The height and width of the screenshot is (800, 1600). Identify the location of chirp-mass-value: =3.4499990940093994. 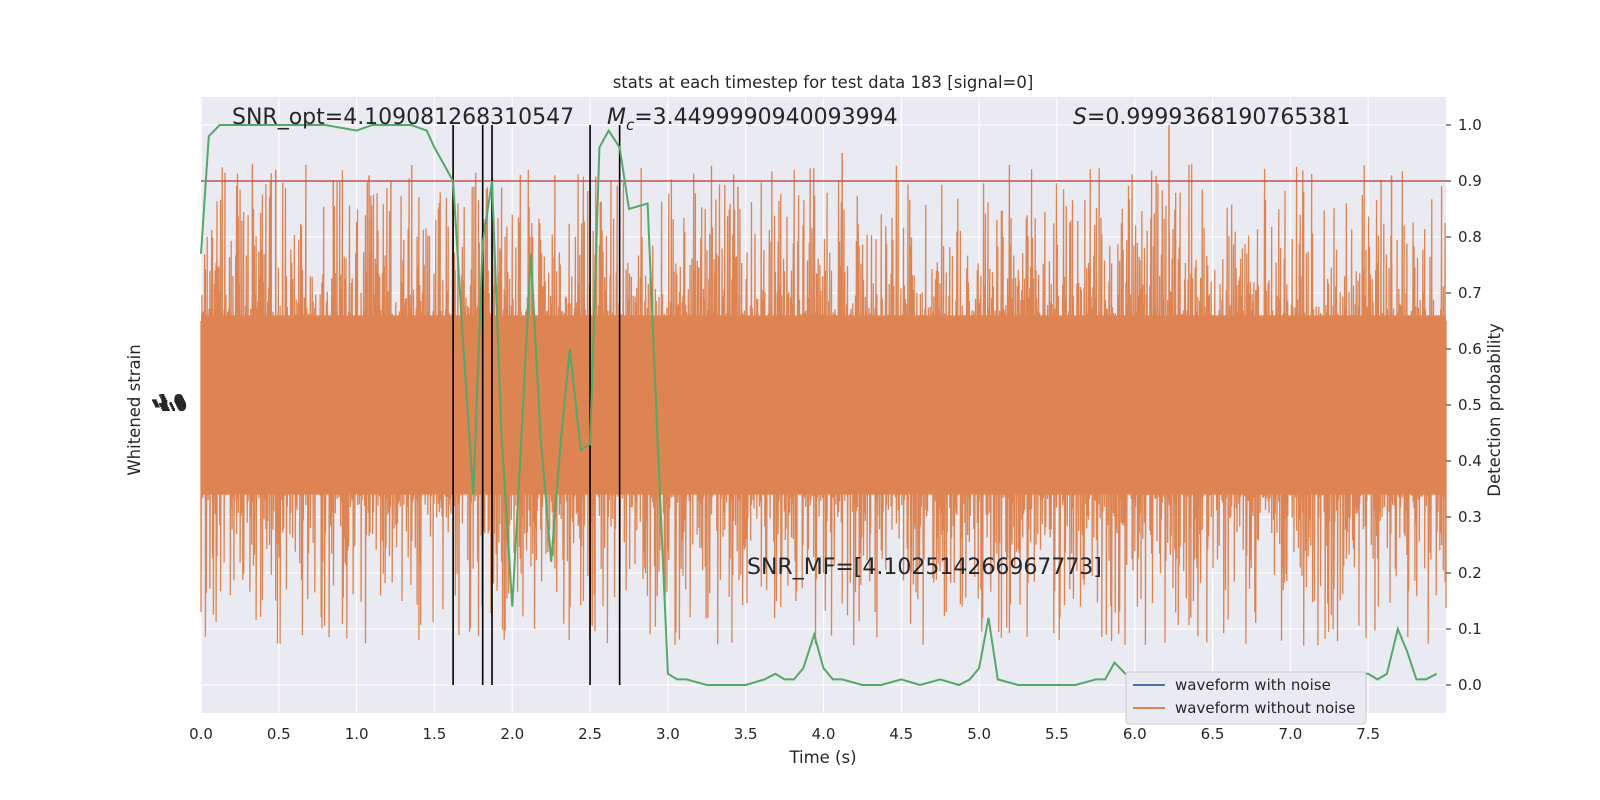
(765, 117).